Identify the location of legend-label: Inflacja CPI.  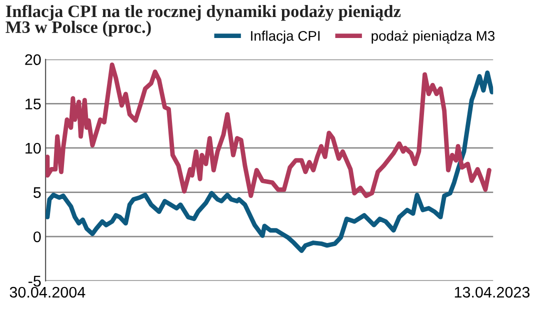
(285, 37).